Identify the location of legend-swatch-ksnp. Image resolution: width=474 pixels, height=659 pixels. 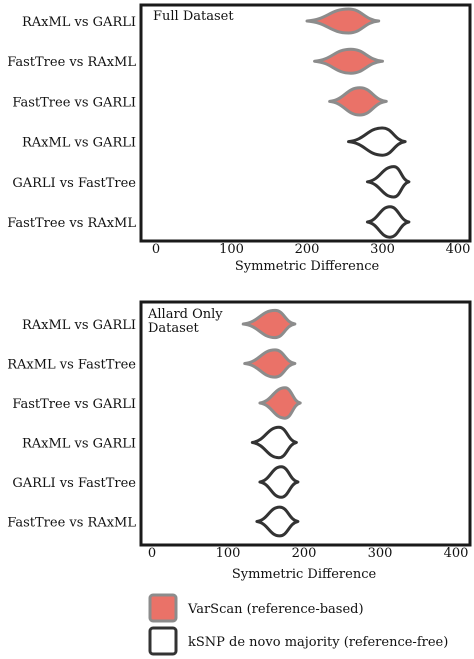
(163, 641).